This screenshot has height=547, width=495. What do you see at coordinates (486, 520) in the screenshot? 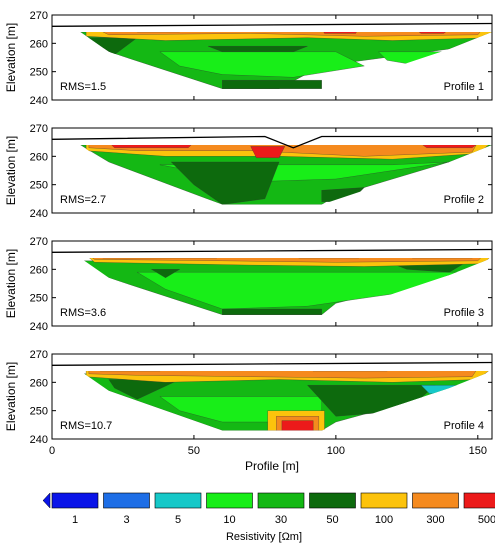
I see `colorbar-tick-label: 500` at bounding box center [486, 520].